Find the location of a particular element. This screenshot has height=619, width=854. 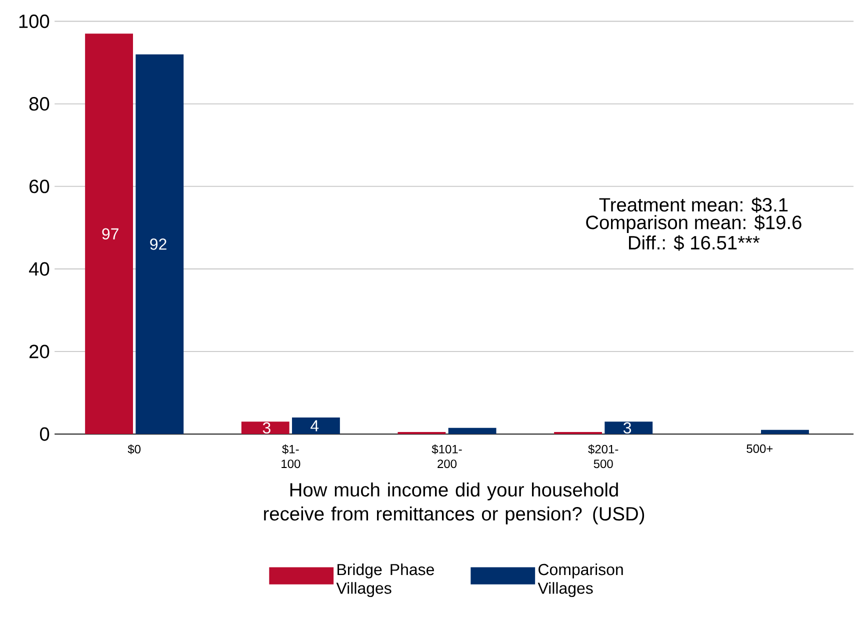

y-tick-label: 0 is located at coordinates (45, 434).